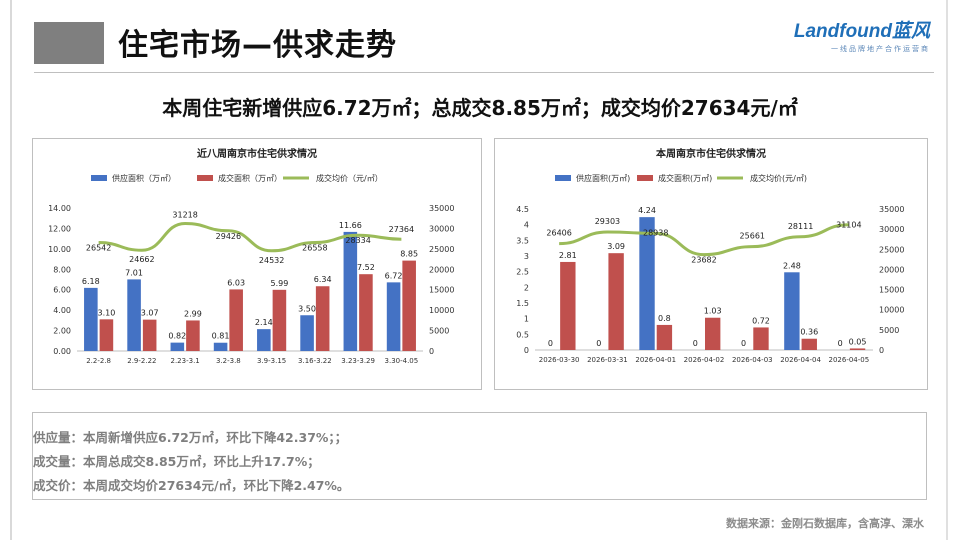 The image size is (960, 540). I want to click on y-left-tick: 4.00, so click(62, 310).